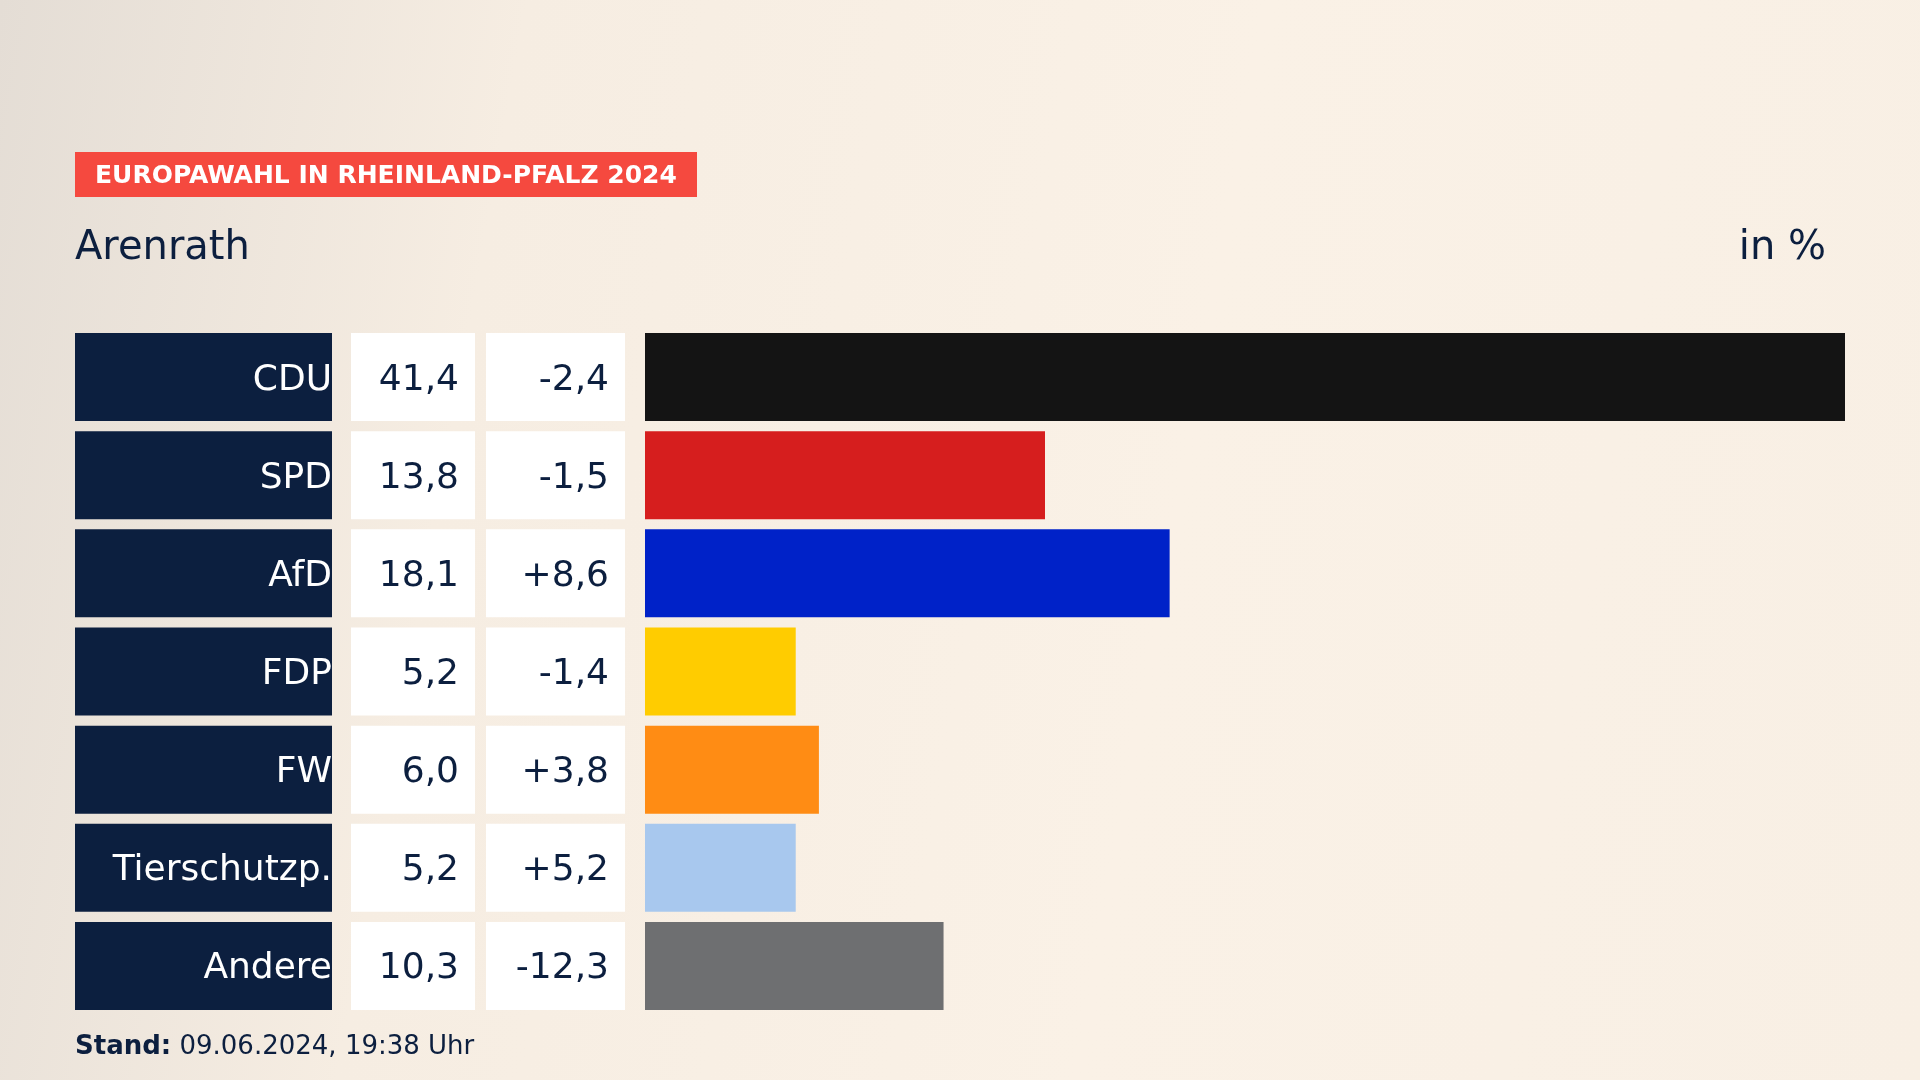  Describe the element at coordinates (267, 966) in the screenshot. I see `y-tick-label: Andere` at that location.